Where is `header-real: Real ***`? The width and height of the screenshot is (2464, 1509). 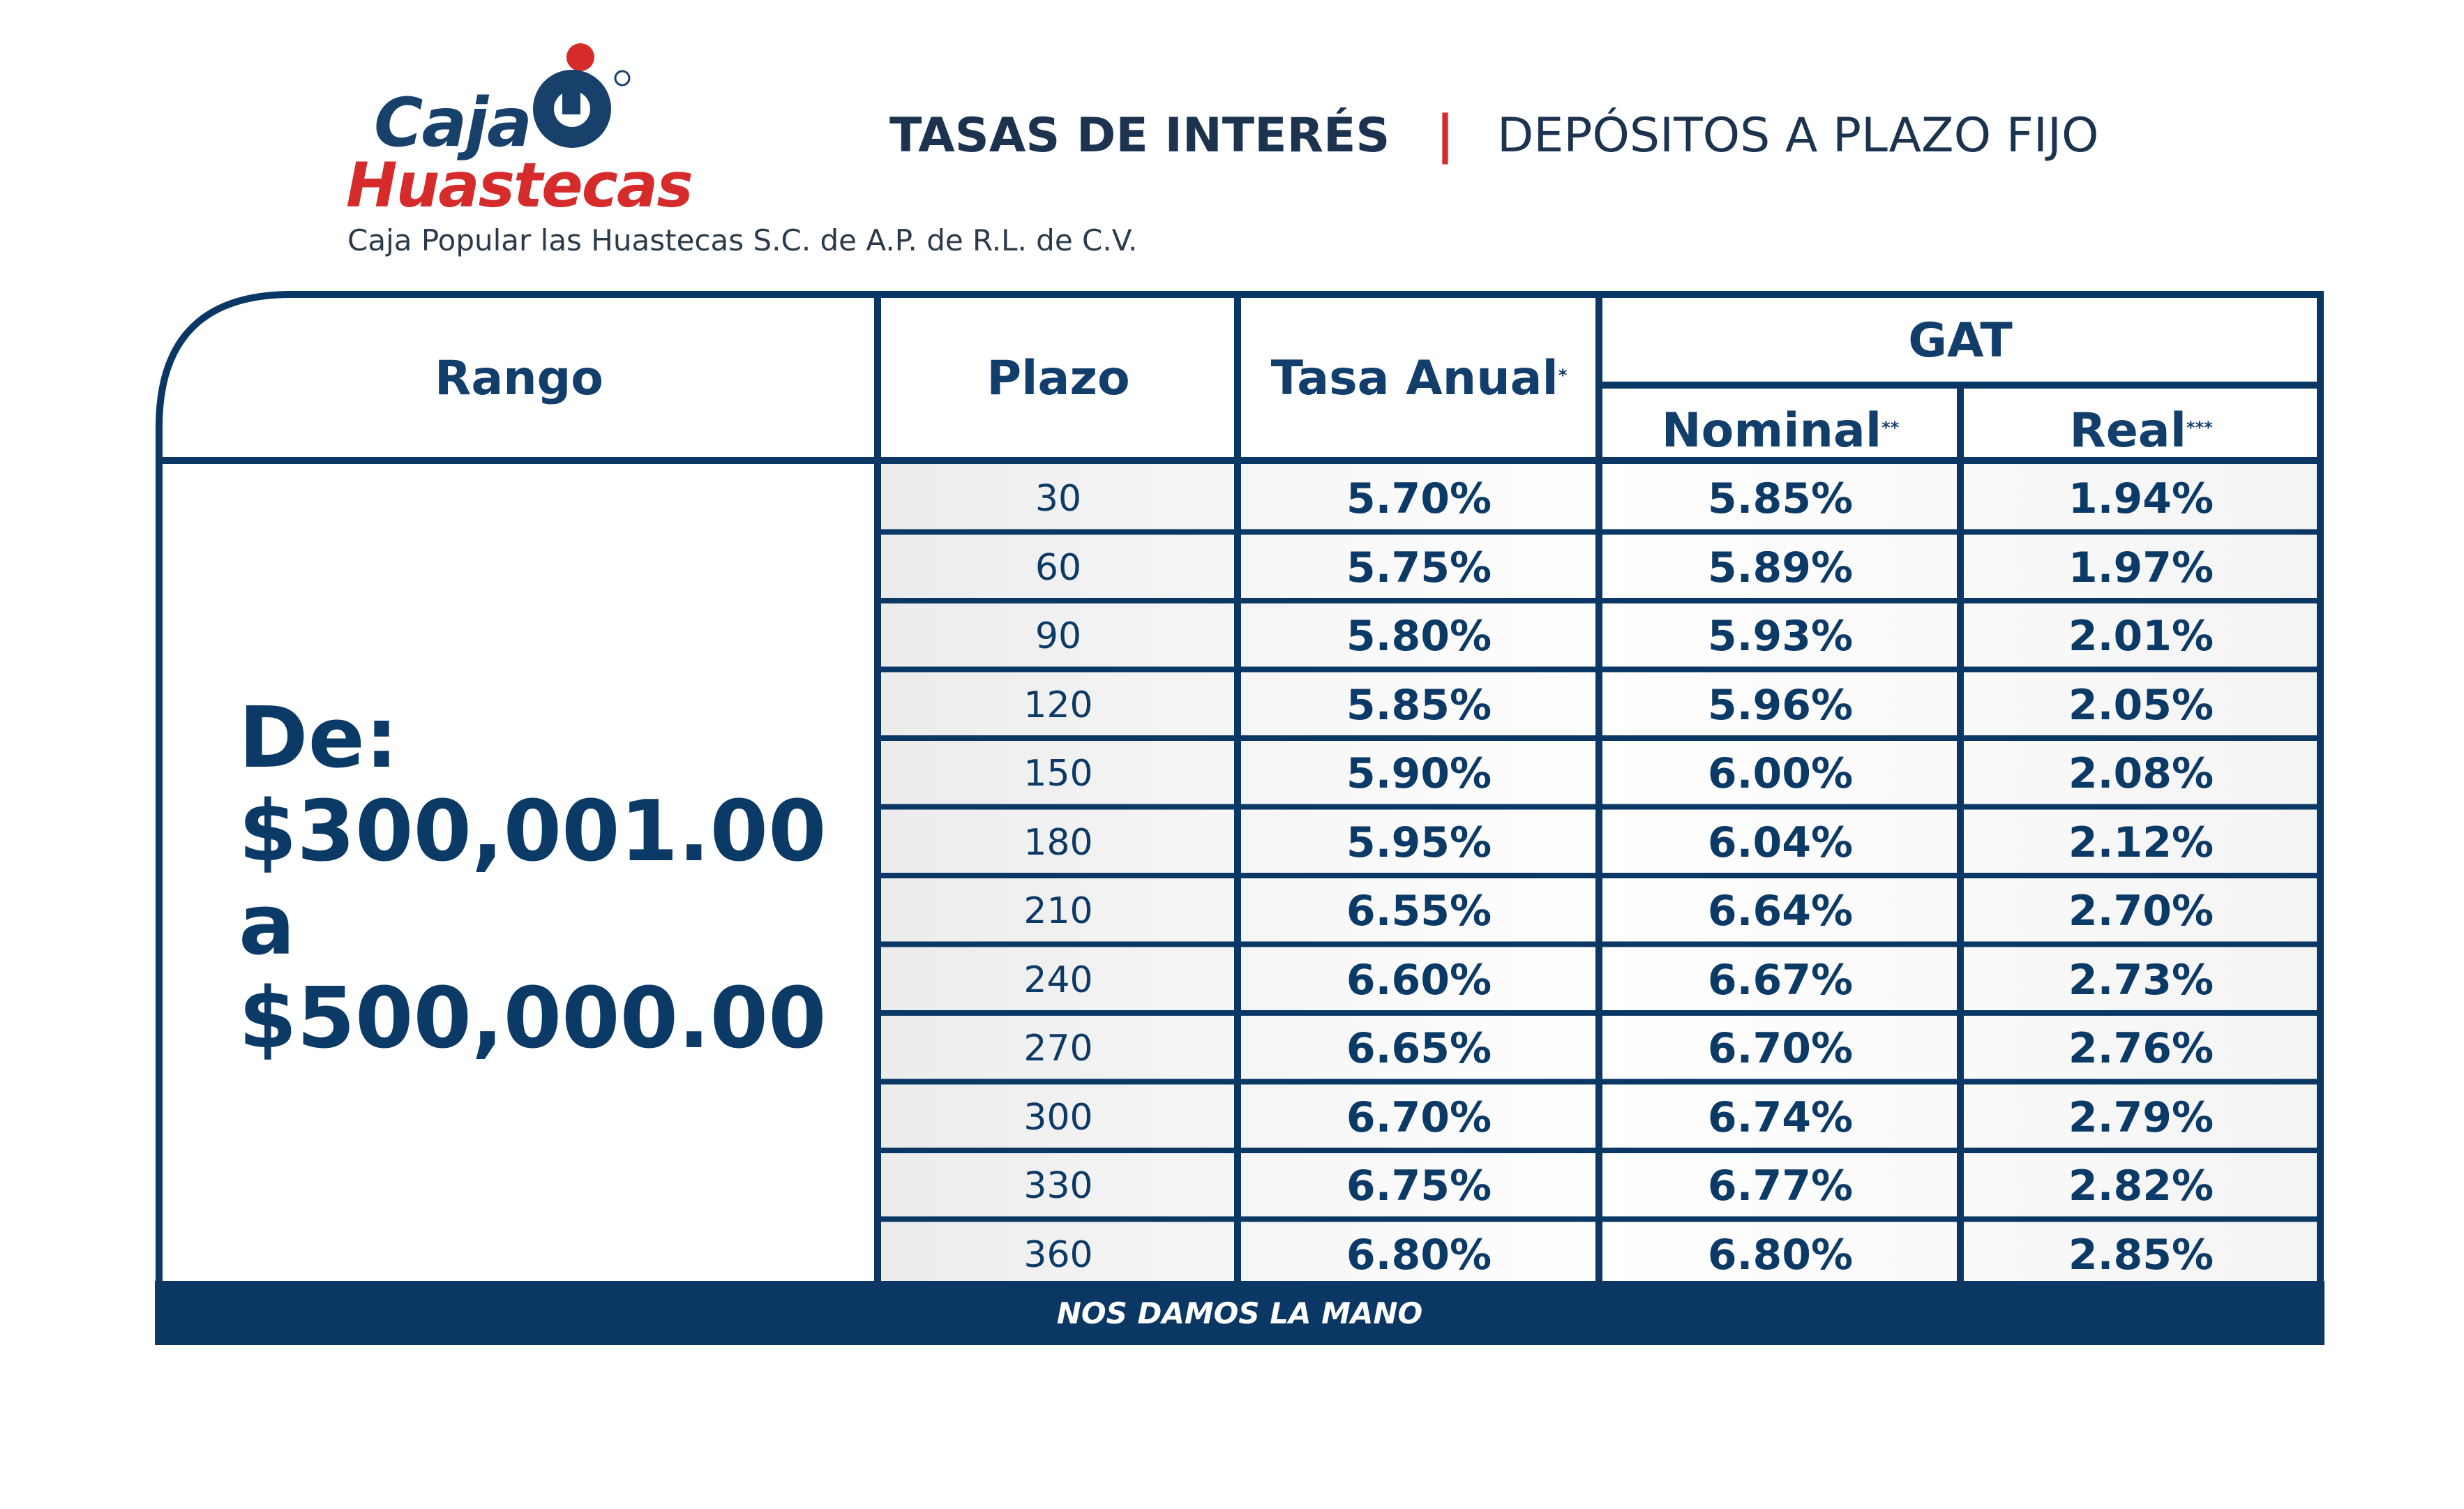
header-real: Real *** is located at coordinates (2141, 430).